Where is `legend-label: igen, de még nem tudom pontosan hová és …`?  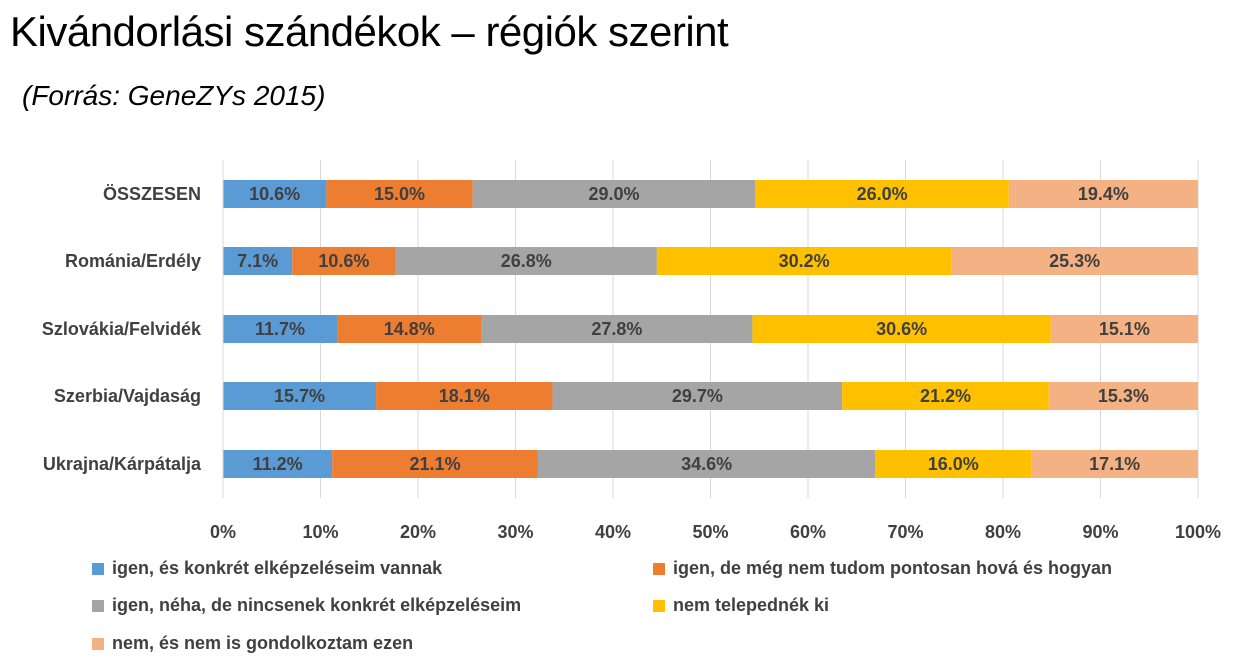 legend-label: igen, de még nem tudom pontosan hová és … is located at coordinates (893, 568).